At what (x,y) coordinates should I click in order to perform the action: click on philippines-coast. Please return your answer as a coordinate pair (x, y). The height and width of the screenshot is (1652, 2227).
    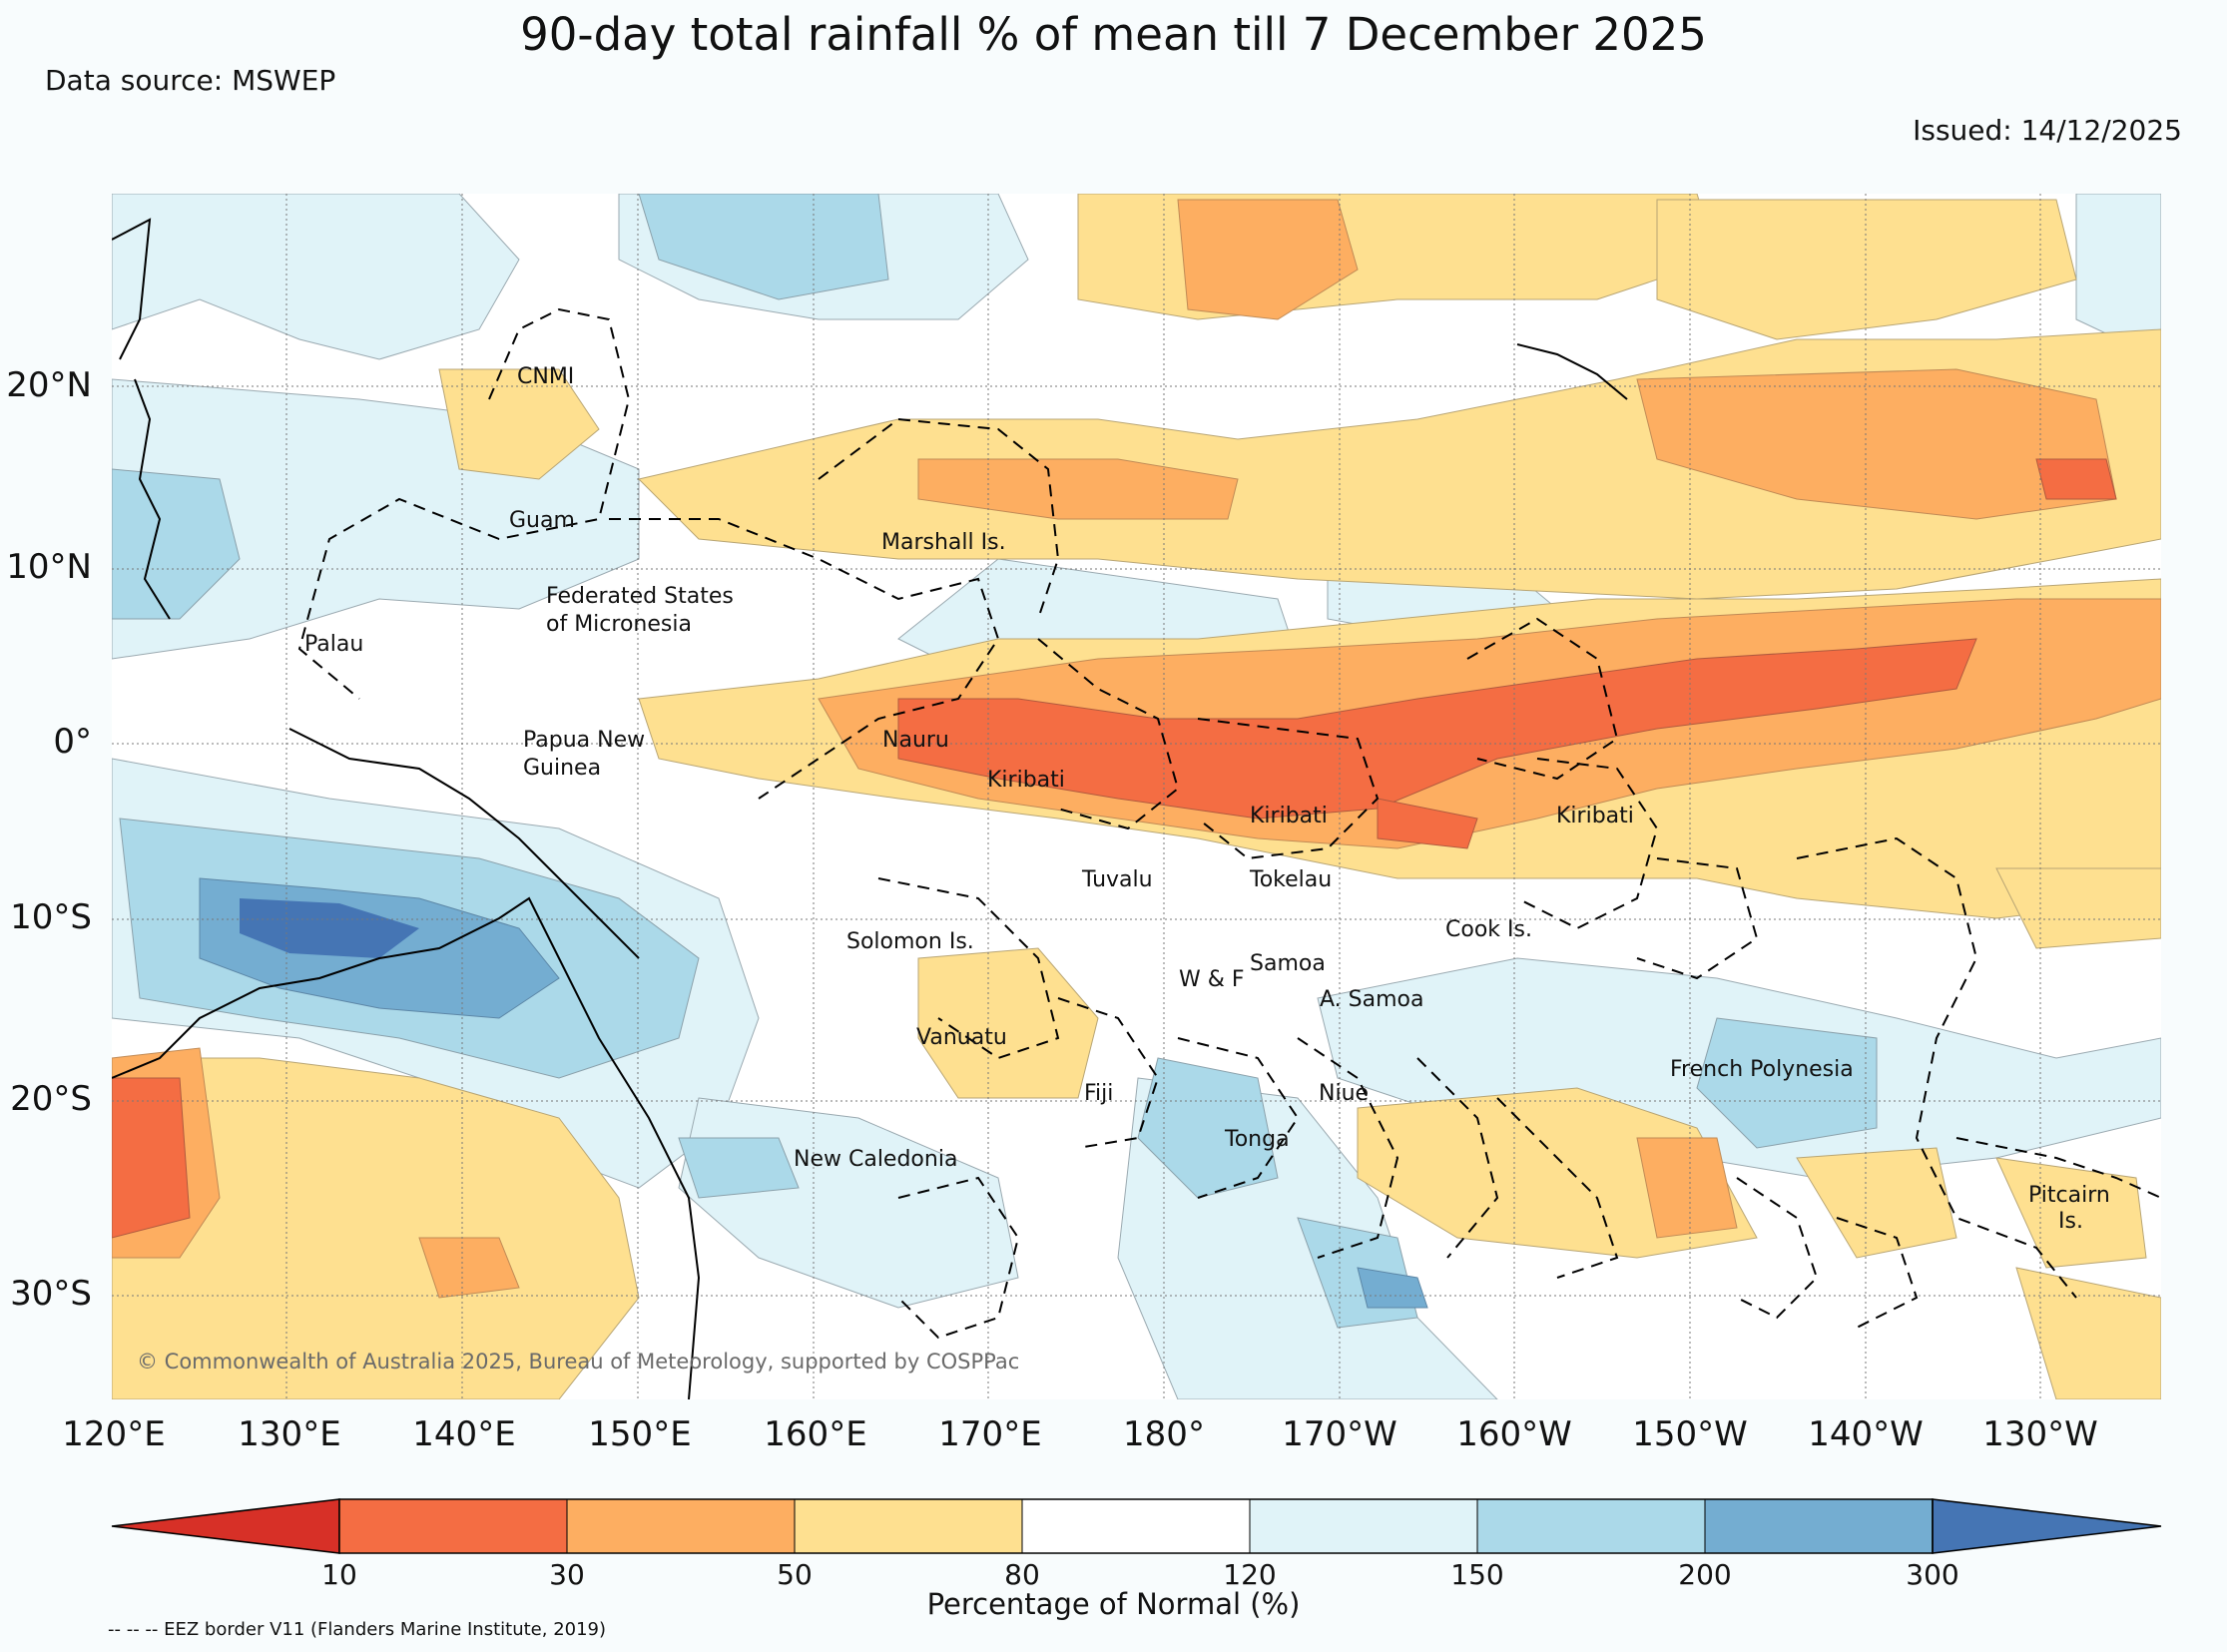
    Looking at the image, I should click on (152, 499).